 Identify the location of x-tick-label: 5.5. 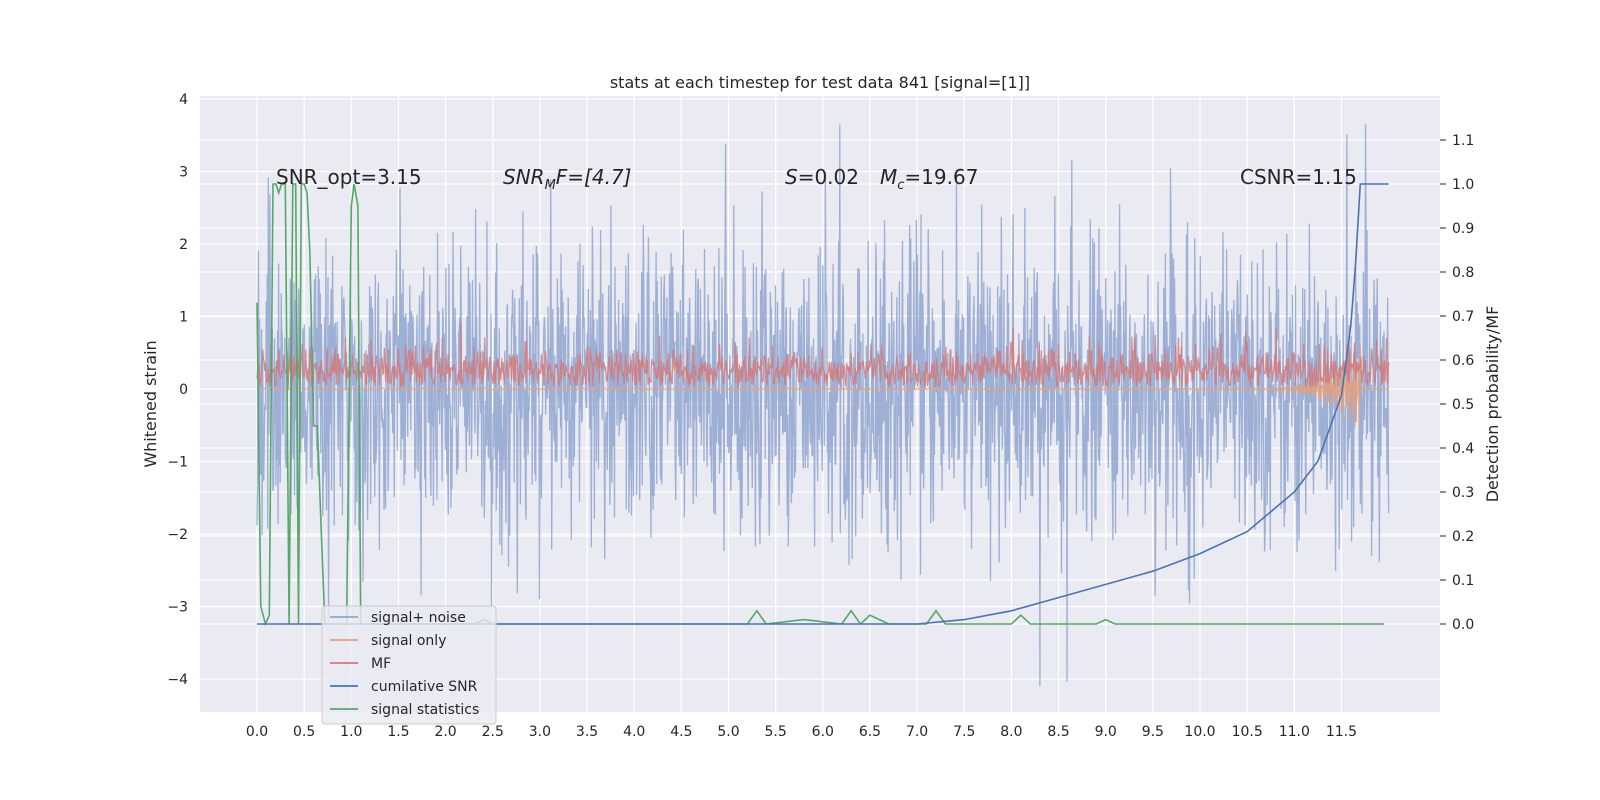
(776, 732).